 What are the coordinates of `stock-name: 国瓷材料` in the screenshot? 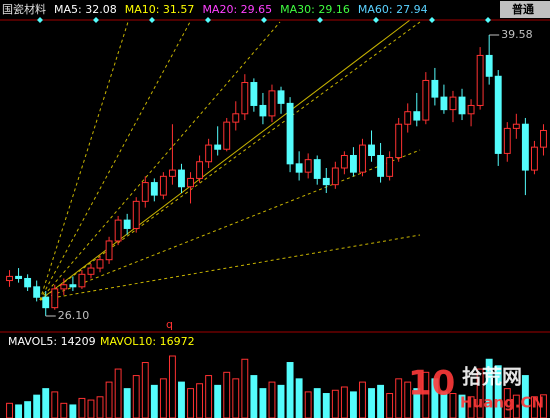 It's located at (24, 9).